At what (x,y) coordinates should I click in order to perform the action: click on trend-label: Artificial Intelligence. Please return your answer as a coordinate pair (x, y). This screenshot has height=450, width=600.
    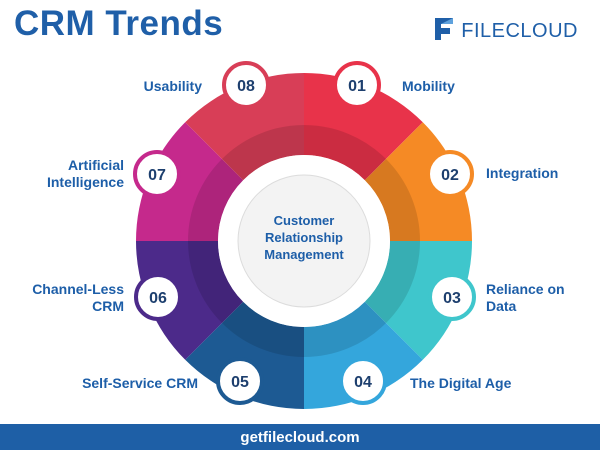
    Looking at the image, I should click on (85, 173).